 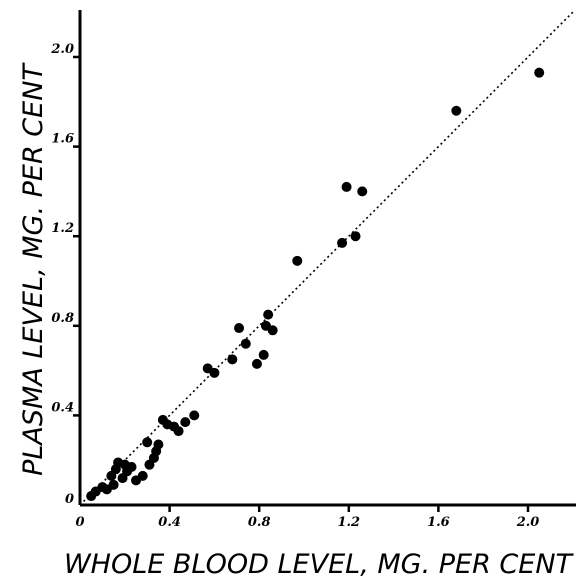 I want to click on x-axis-ticks: 0 0.4 0.8 1.2 1.6 2.0, so click(x=307, y=517).